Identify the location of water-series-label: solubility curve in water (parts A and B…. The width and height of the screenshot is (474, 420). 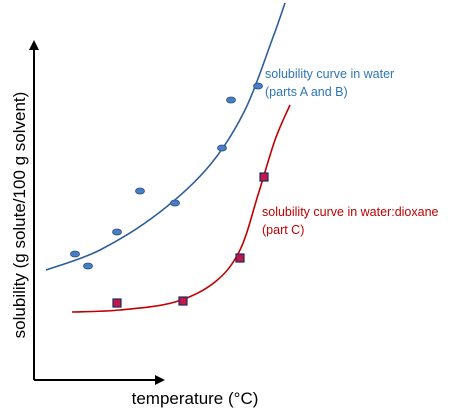
(331, 83).